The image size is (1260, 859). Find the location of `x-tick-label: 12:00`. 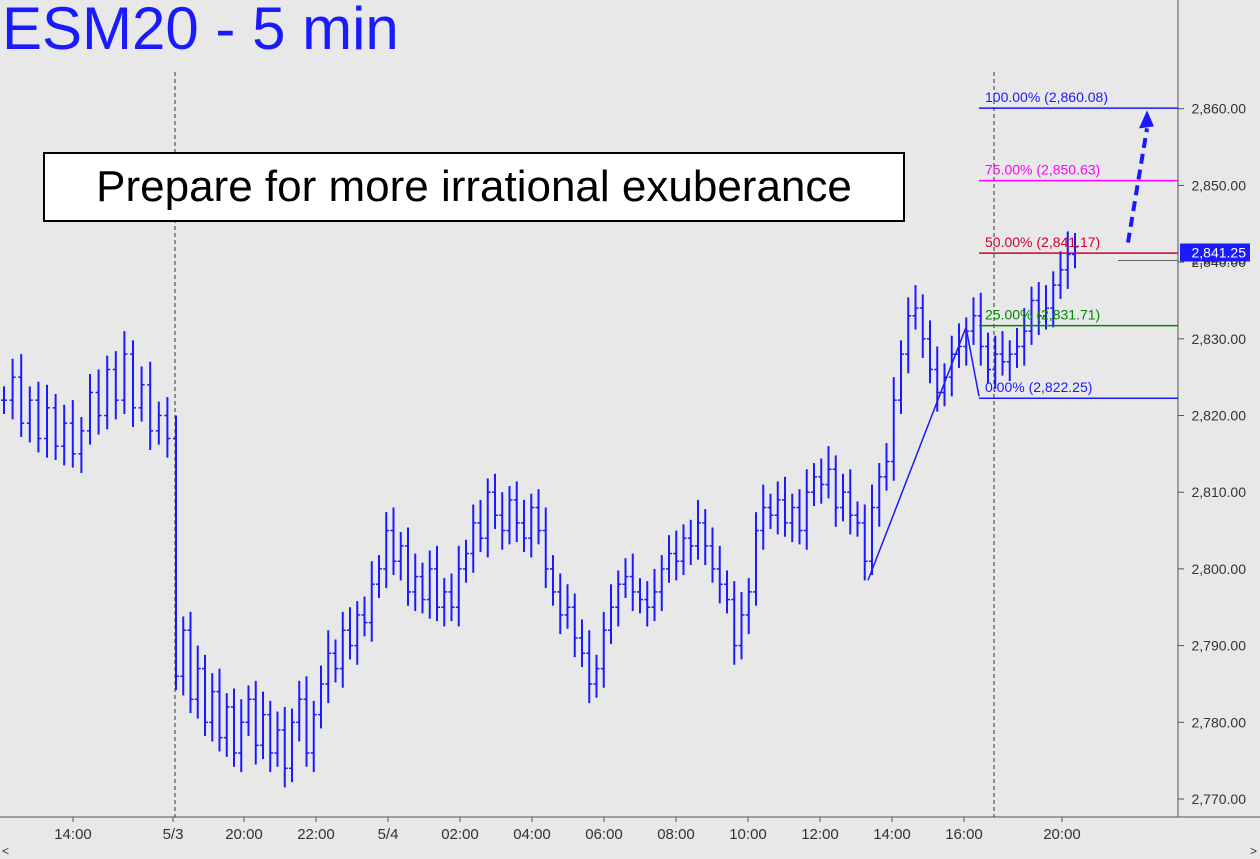

x-tick-label: 12:00 is located at coordinates (820, 834).